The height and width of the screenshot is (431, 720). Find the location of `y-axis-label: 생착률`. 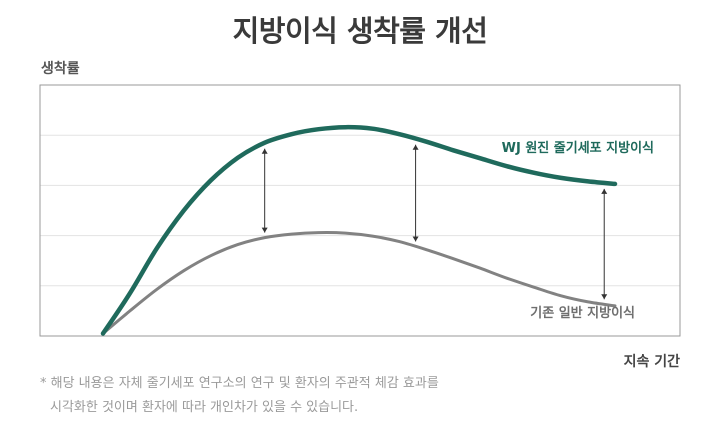

y-axis-label: 생착률 is located at coordinates (60, 69).